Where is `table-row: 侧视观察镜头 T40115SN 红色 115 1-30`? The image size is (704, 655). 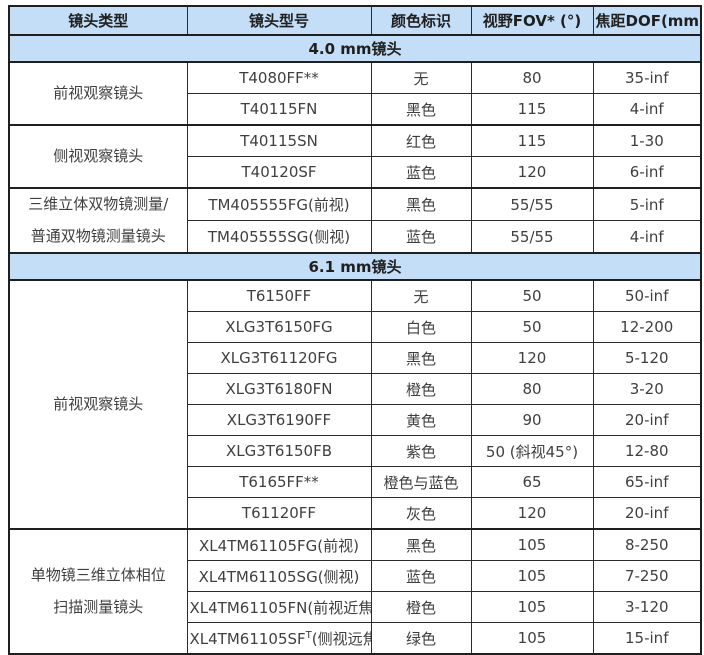
table-row: 侧视观察镜头 T40115SN 红色 115 1-30 is located at coordinates (355, 156).